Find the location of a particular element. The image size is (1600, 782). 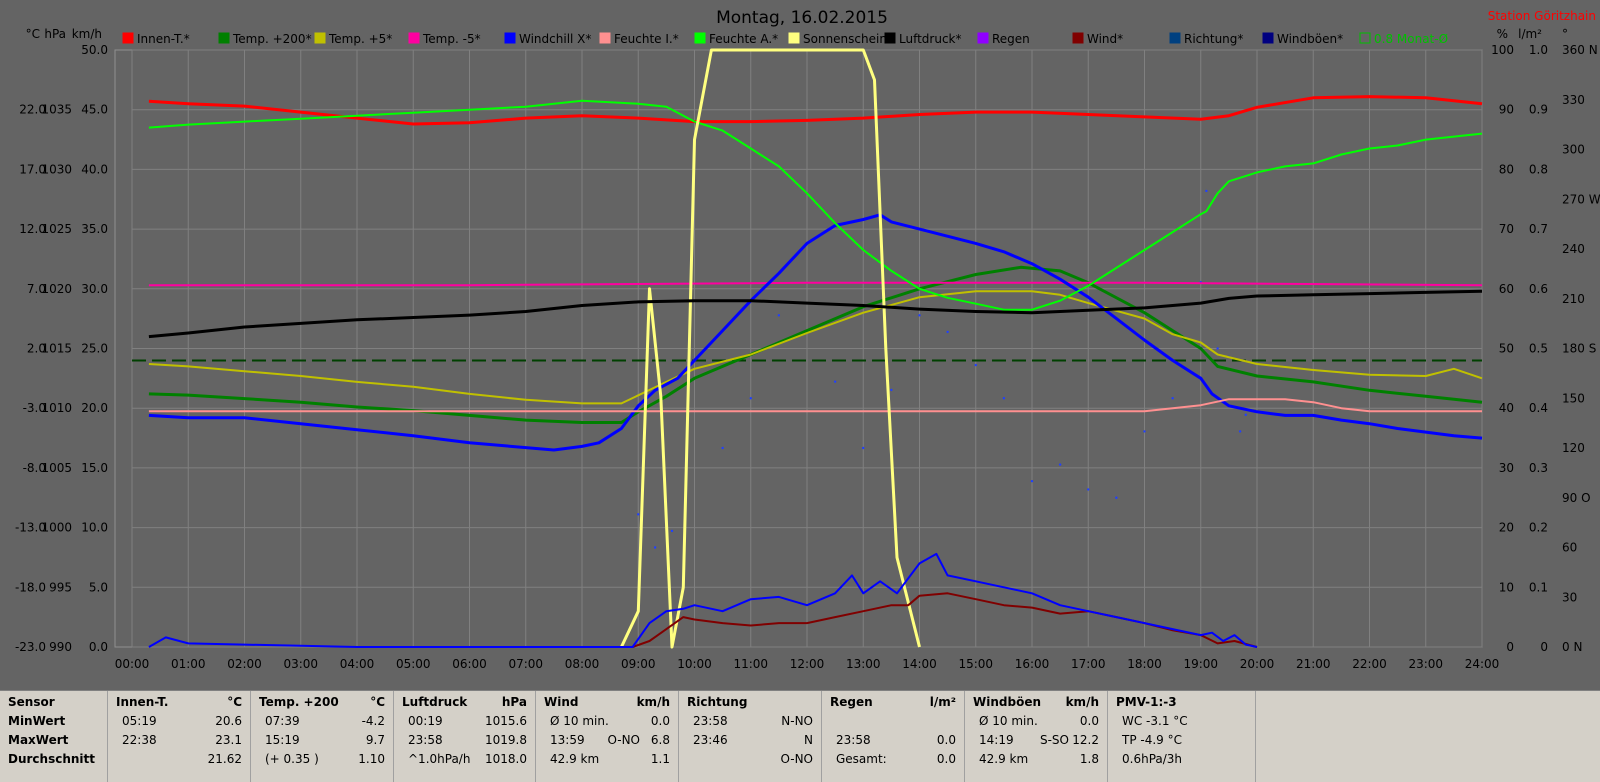

press-tick-label: 990 is located at coordinates (60, 647).